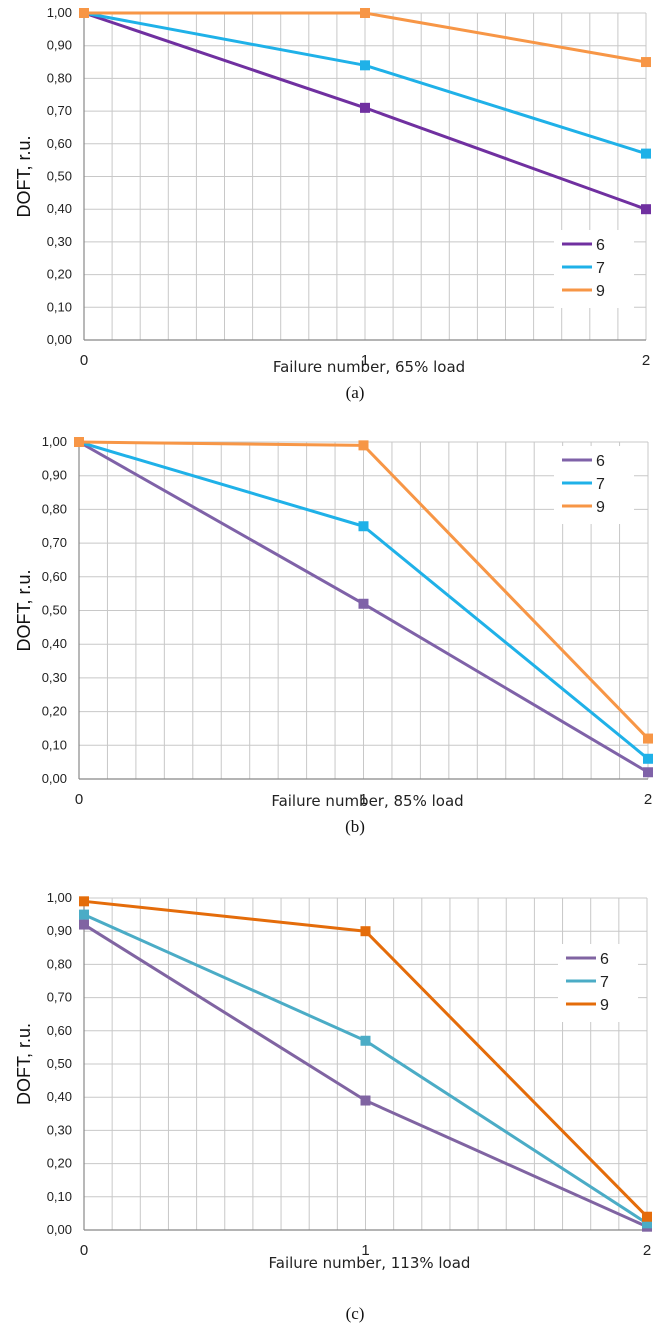  What do you see at coordinates (370, 1263) in the screenshot?
I see `x-axis-label: Failure number, 113% load` at bounding box center [370, 1263].